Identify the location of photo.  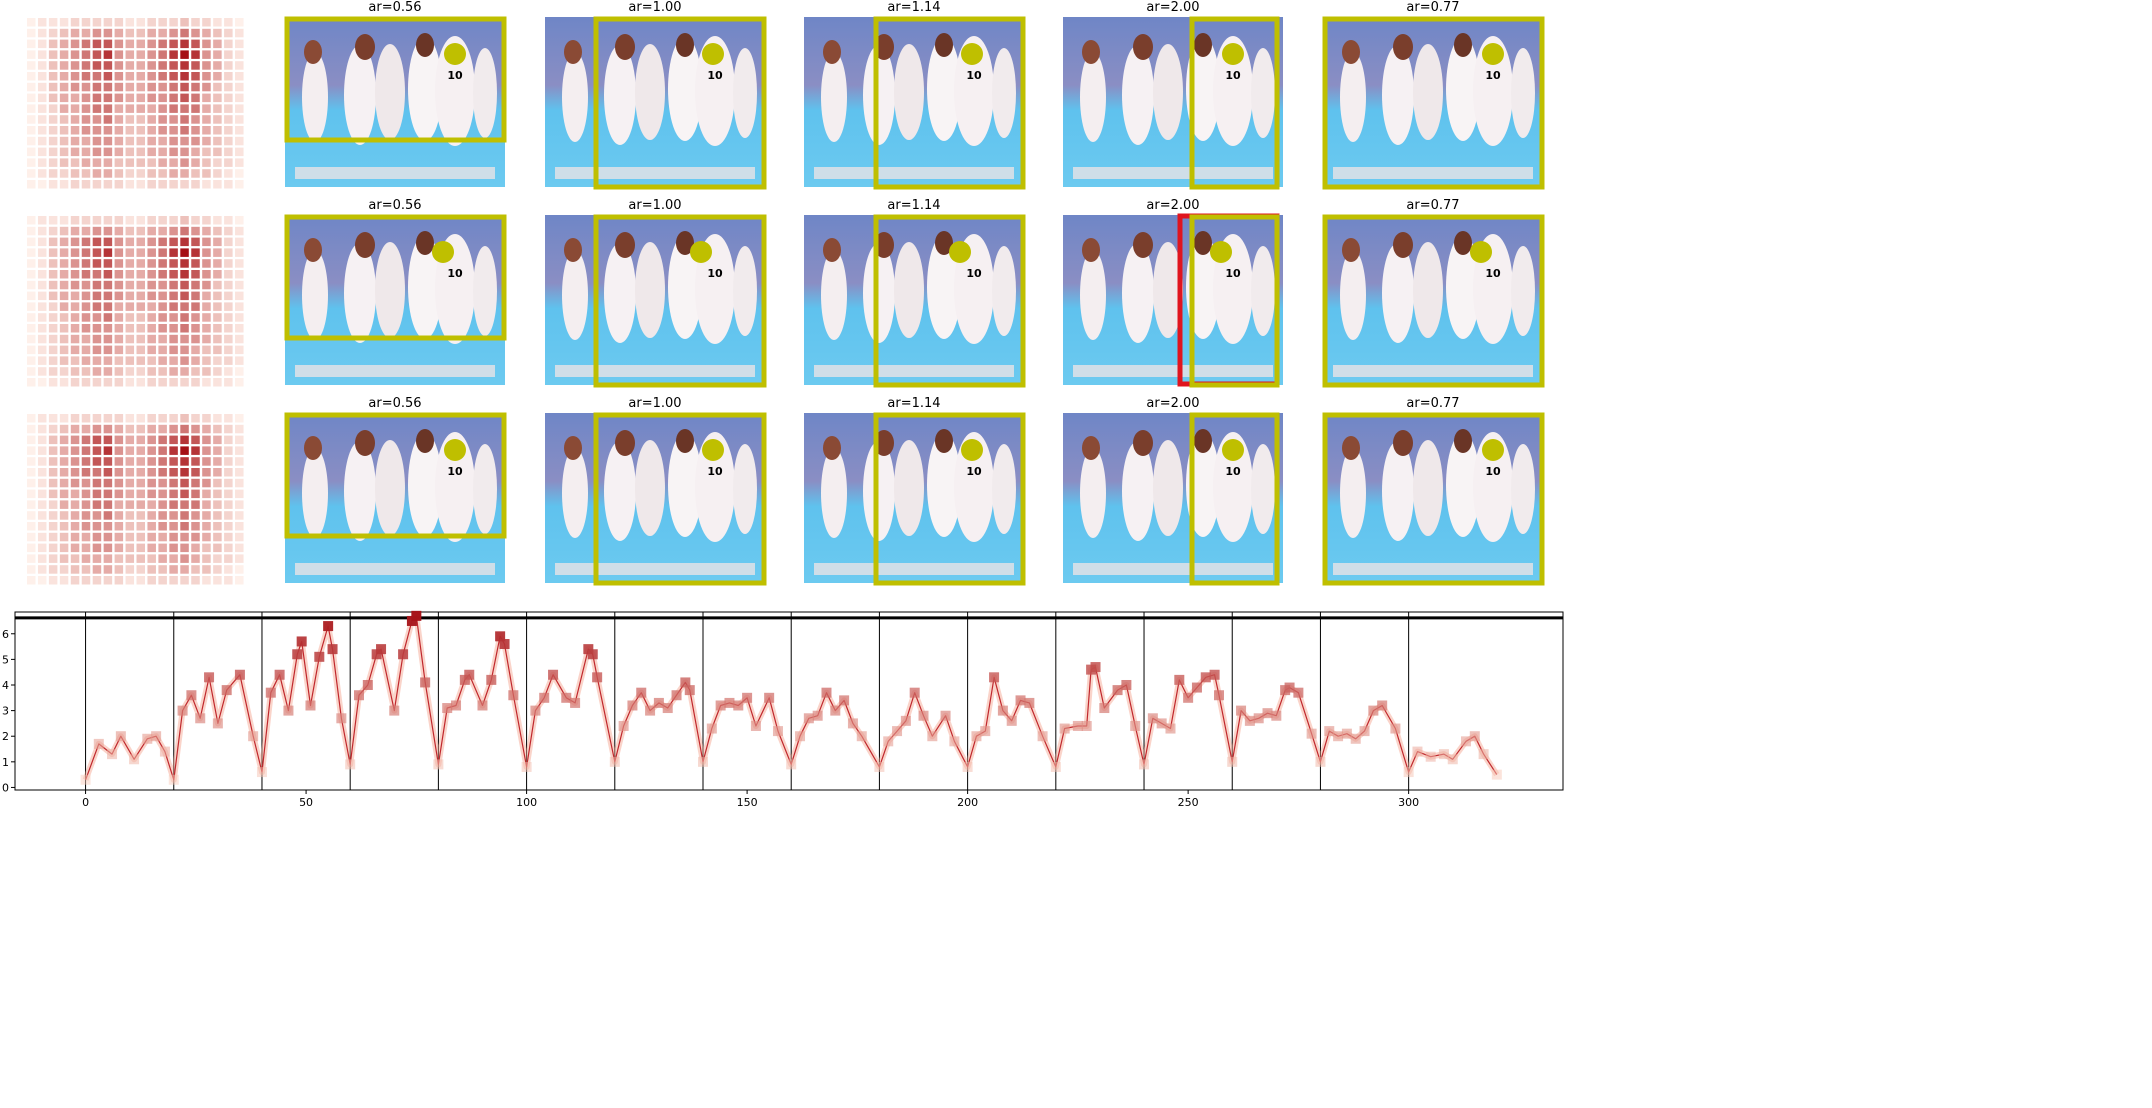
(914, 498).